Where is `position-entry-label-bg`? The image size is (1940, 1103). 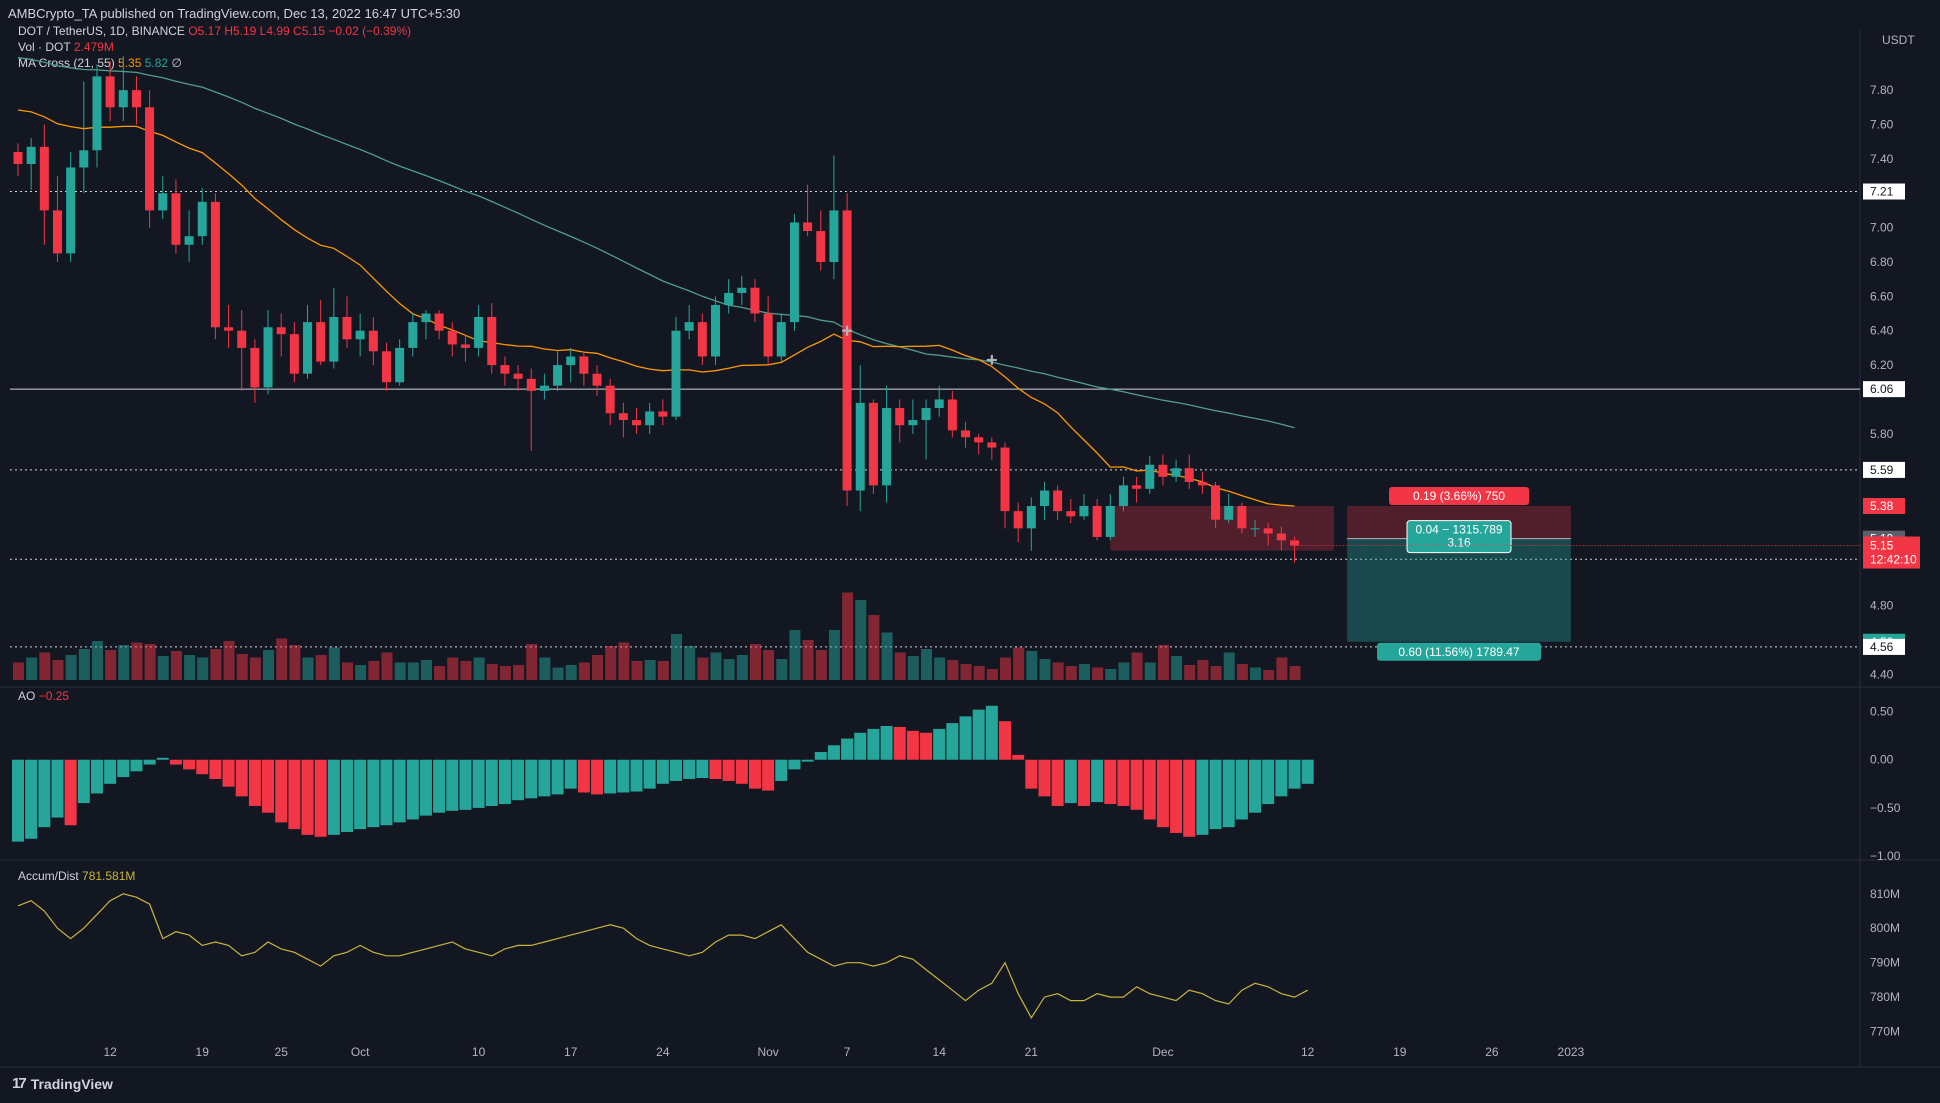
position-entry-label-bg is located at coordinates (1459, 537).